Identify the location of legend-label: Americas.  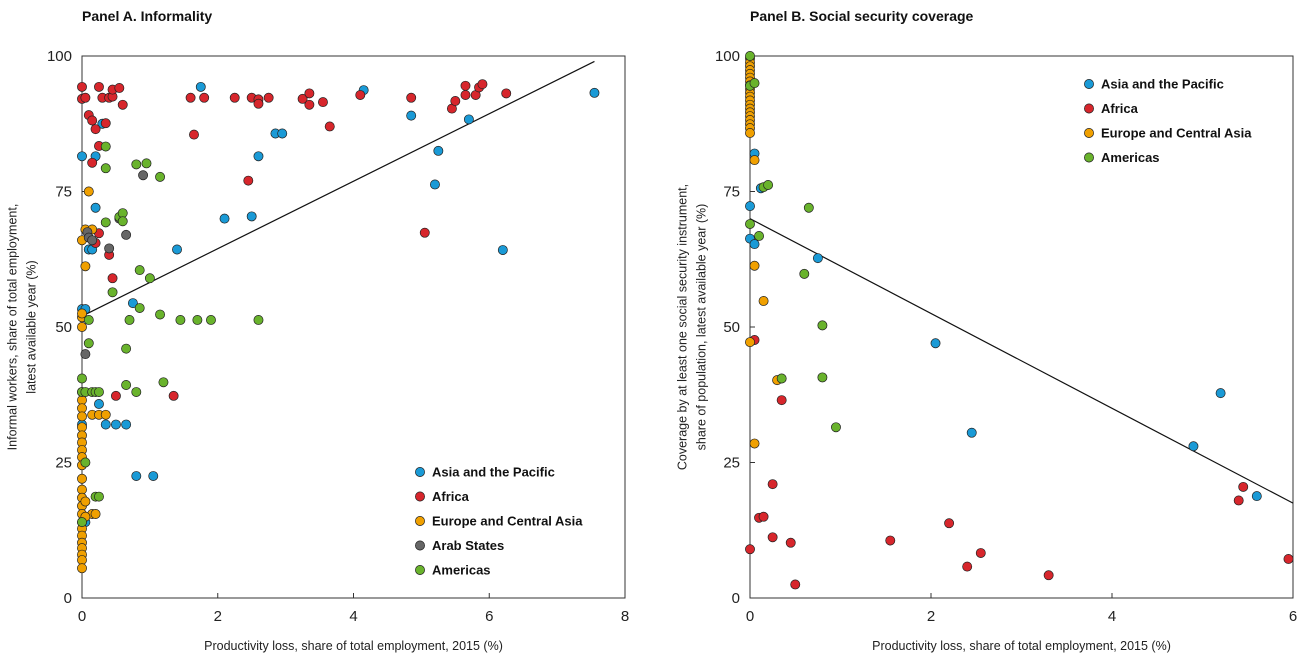
(1130, 157).